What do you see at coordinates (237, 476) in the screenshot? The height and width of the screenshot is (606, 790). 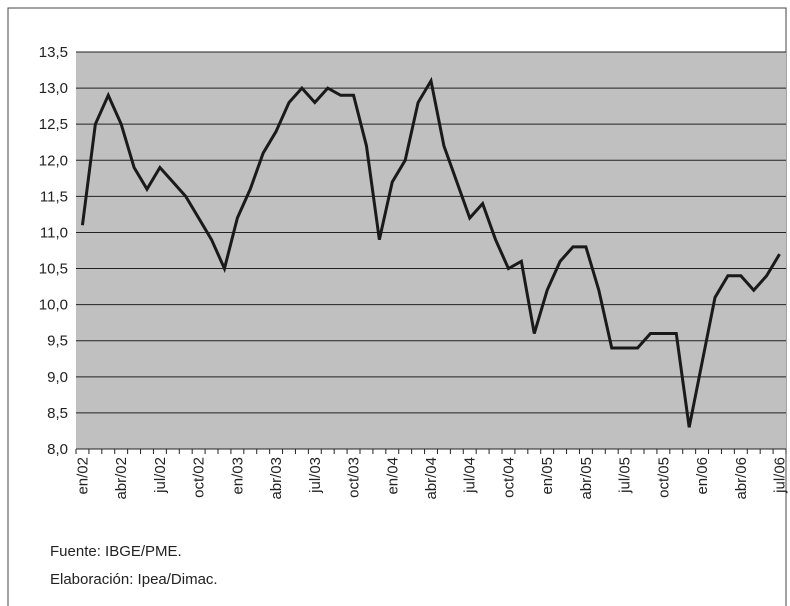 I see `x-tick-label: en/03` at bounding box center [237, 476].